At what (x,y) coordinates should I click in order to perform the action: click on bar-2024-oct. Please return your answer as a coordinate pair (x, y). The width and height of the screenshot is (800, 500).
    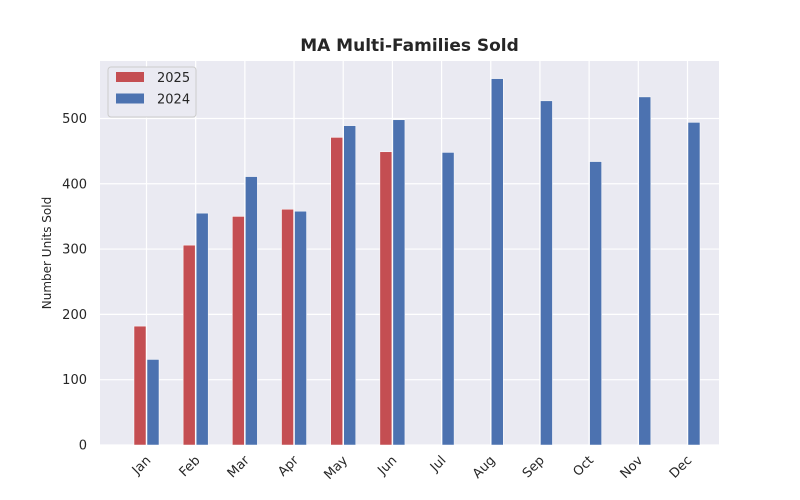
    Looking at the image, I should click on (595, 303).